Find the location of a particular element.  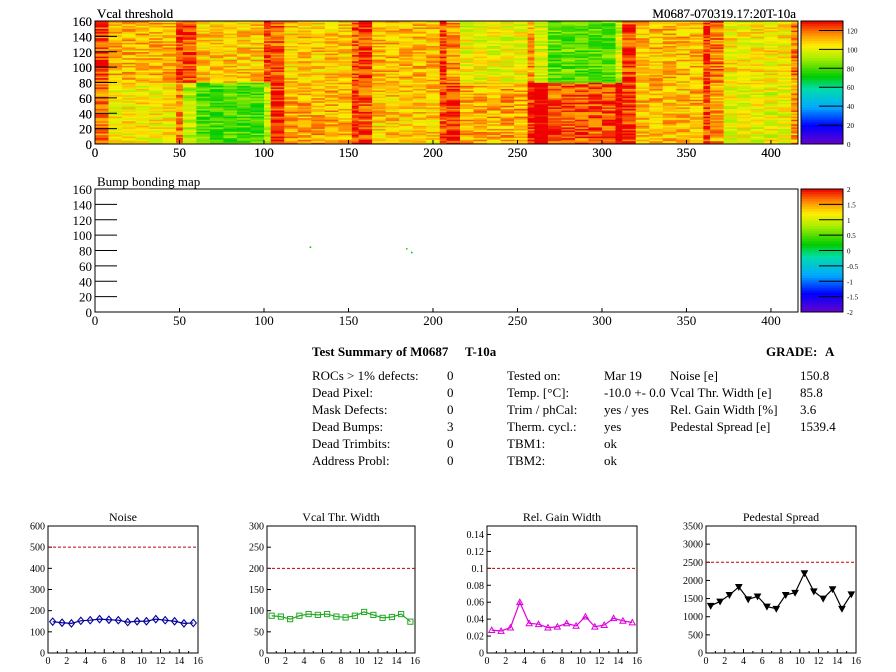

plot-title: Rel. Gain Width is located at coordinates (562, 517).